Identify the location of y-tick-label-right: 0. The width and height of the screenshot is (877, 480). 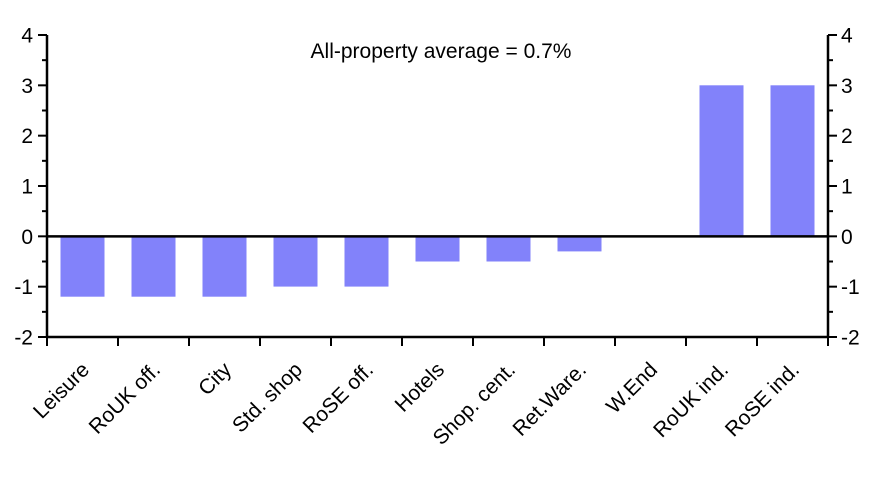
(847, 237).